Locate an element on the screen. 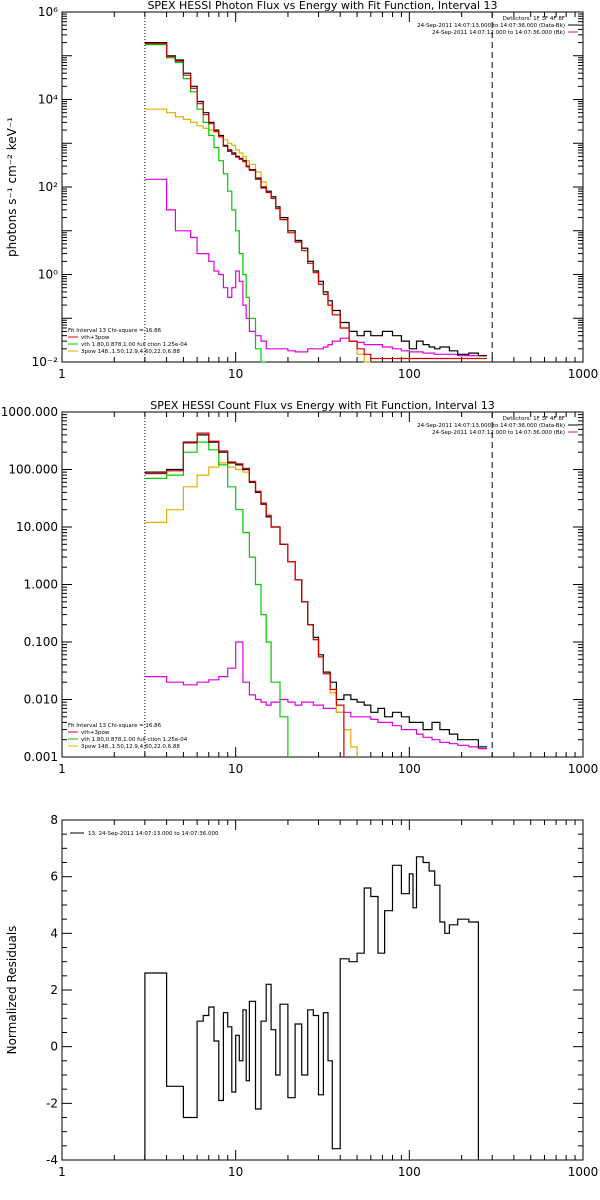 This screenshot has width=600, height=1200. y-tick-label: 10⁰ is located at coordinates (48, 275).